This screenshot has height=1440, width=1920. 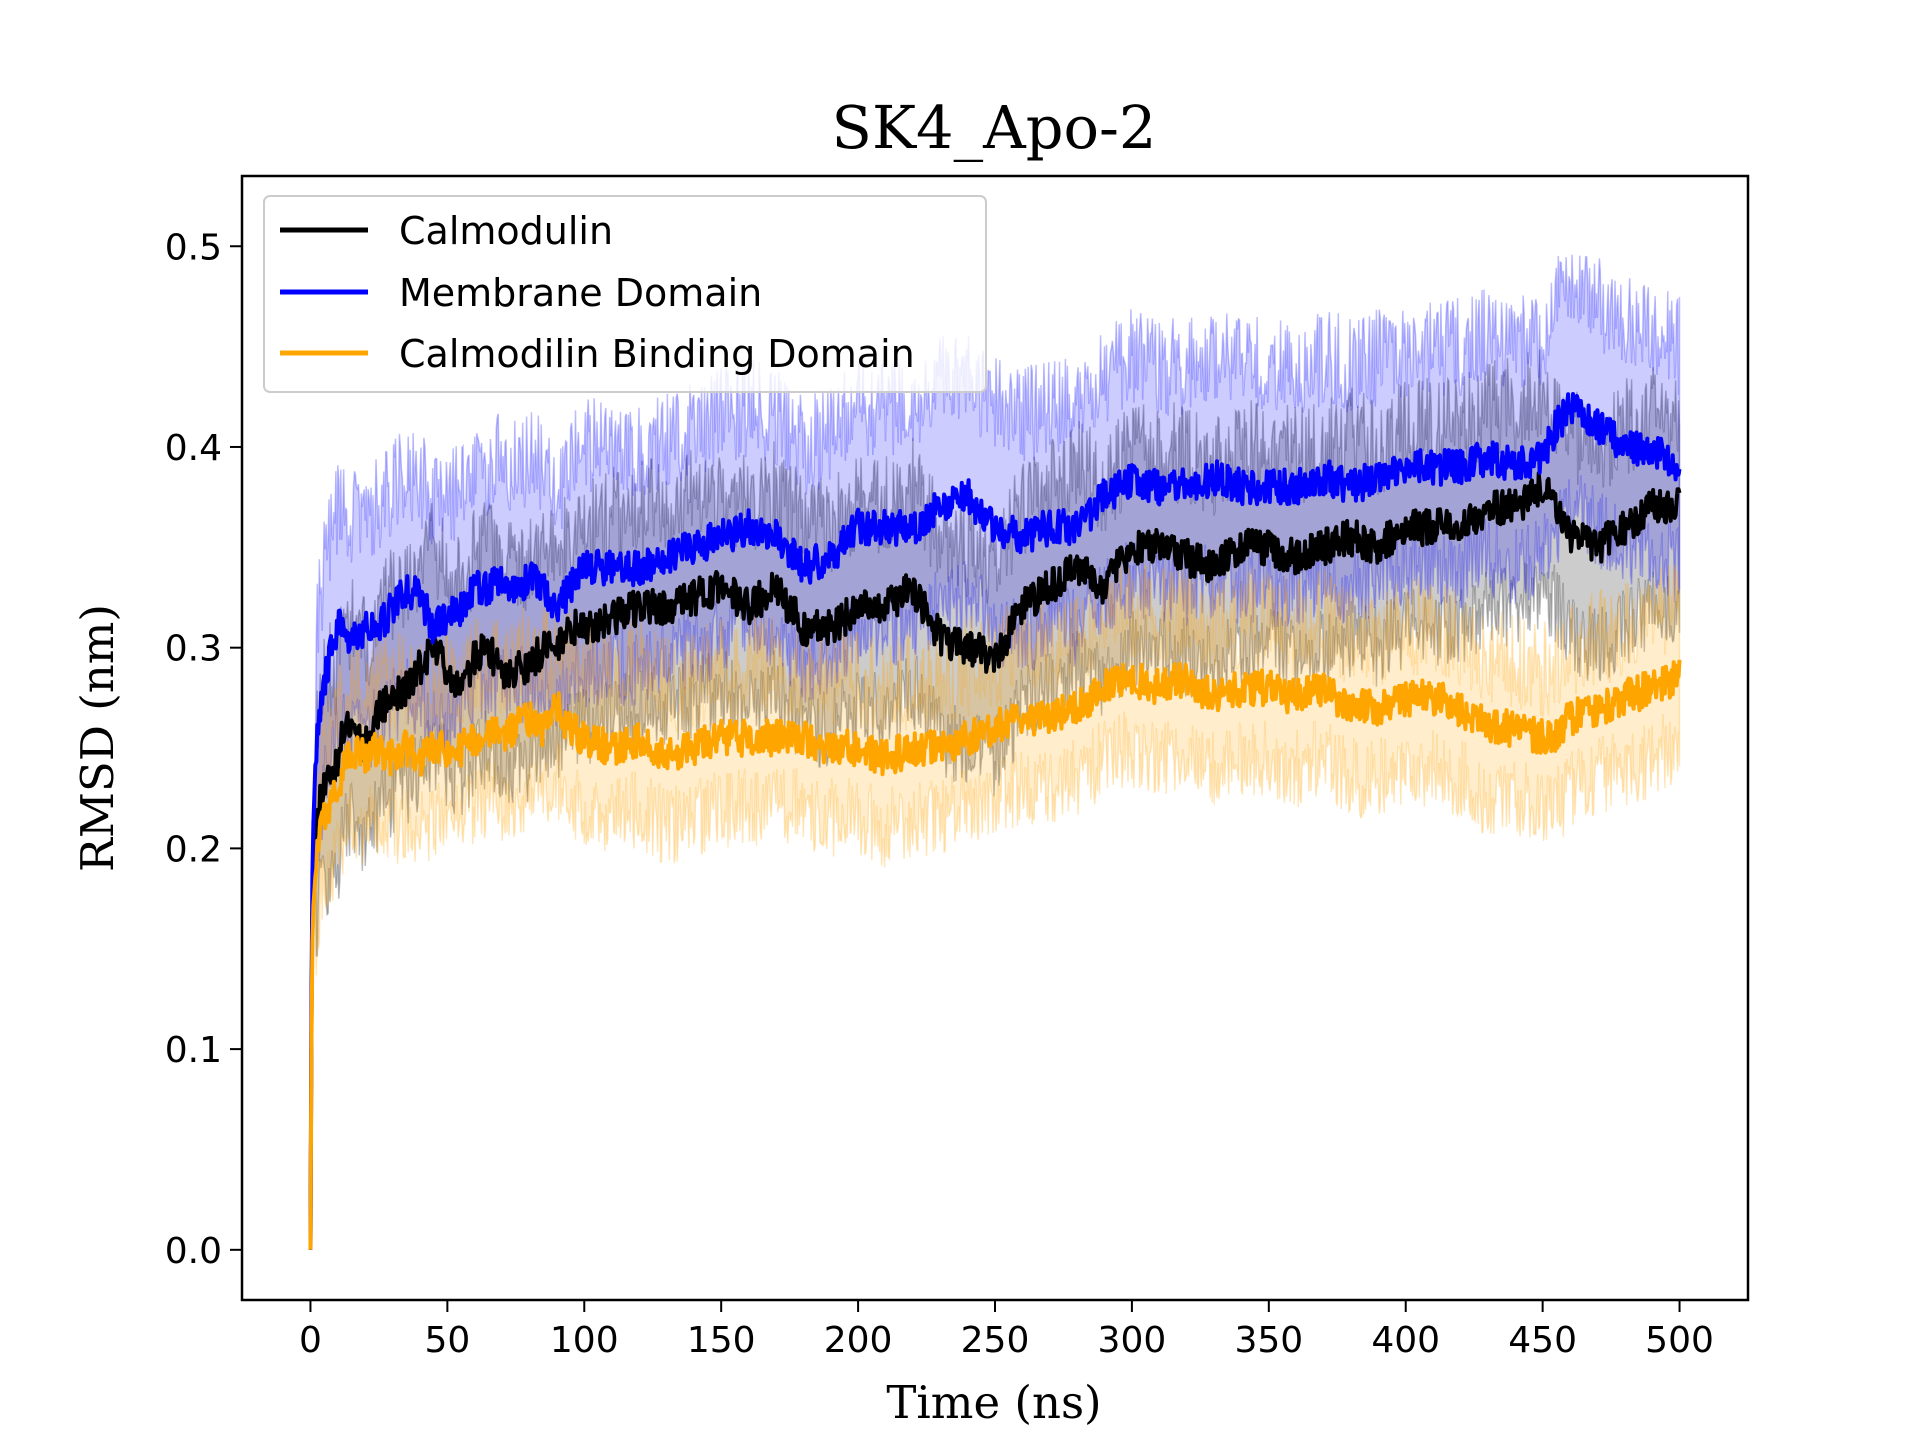 I want to click on x-tick-label: 350, so click(x=1268, y=1340).